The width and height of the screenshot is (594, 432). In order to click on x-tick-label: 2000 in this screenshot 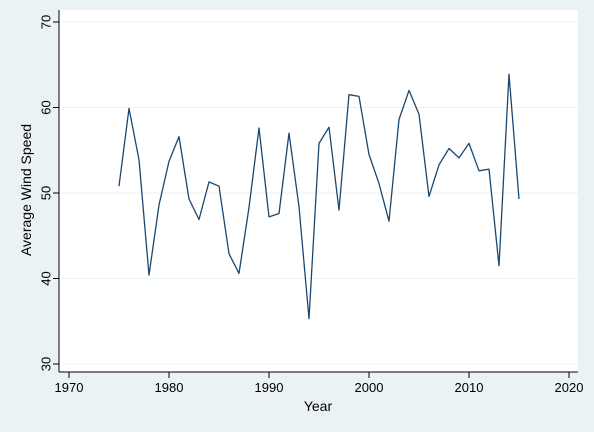, I will do `click(369, 387)`.